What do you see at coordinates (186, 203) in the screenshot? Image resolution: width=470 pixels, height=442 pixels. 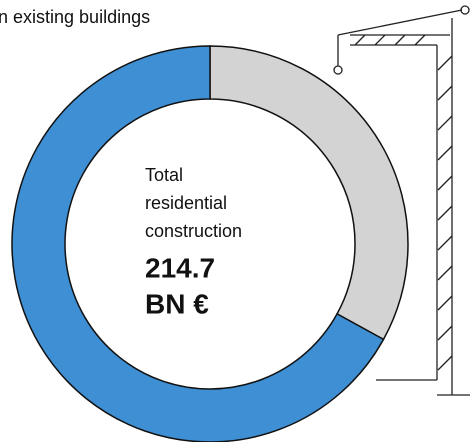 I see `center-text: residential` at bounding box center [186, 203].